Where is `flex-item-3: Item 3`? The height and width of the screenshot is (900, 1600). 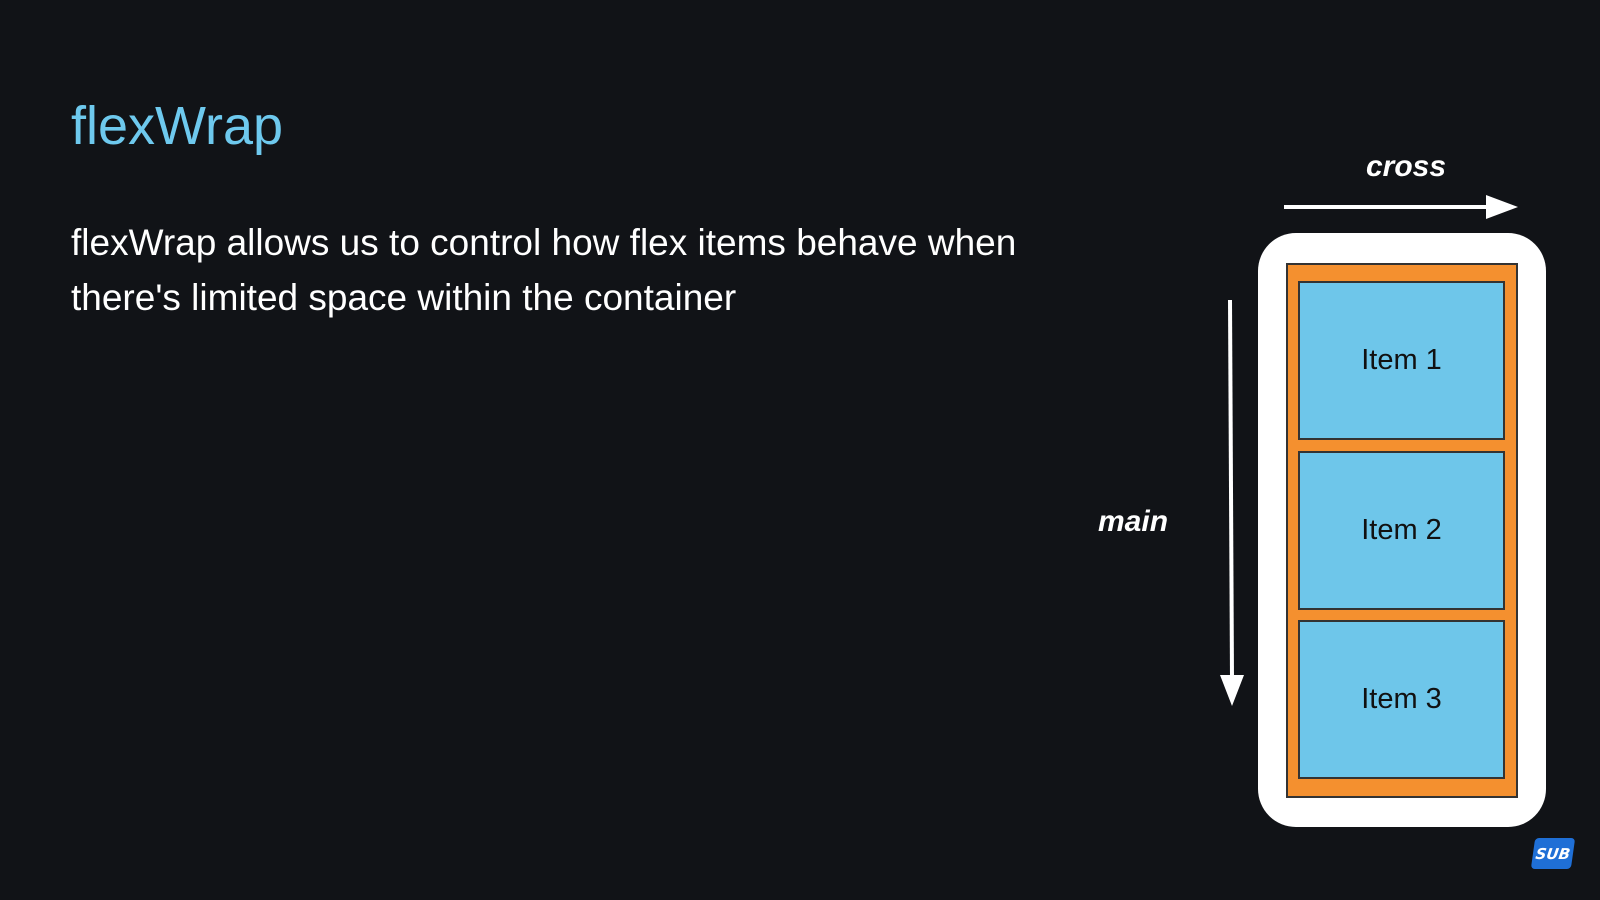 flex-item-3: Item 3 is located at coordinates (1401, 699).